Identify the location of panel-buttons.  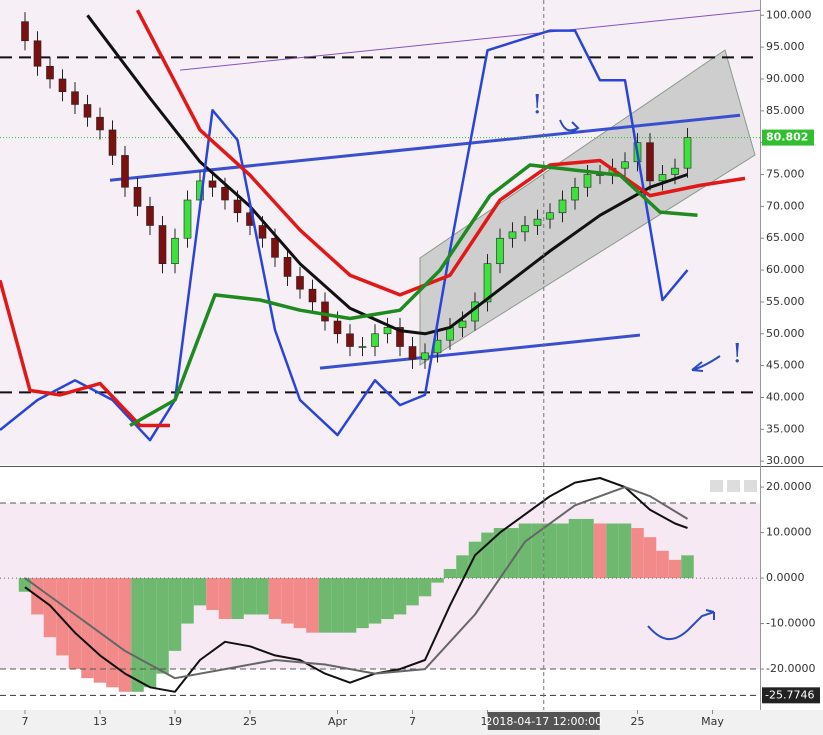
(733, 486).